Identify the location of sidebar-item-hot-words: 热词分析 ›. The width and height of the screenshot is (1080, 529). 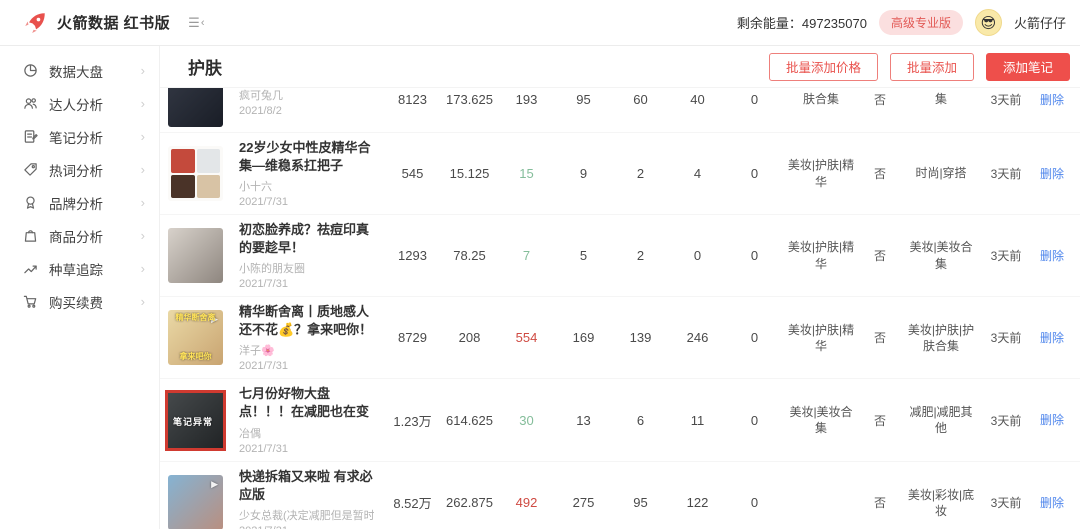
(79, 169).